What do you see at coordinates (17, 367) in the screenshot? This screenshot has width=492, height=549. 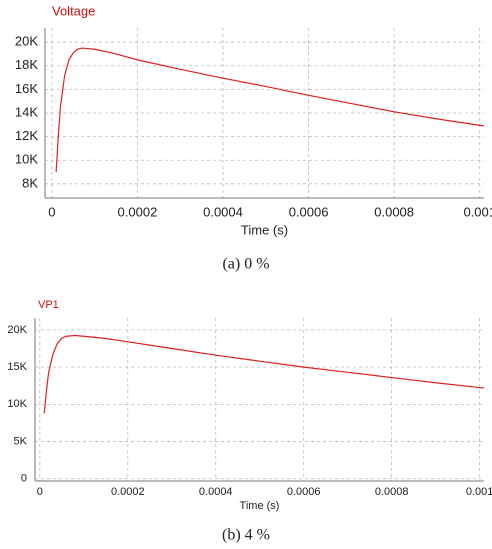 I see `y-tick-label: 15K` at bounding box center [17, 367].